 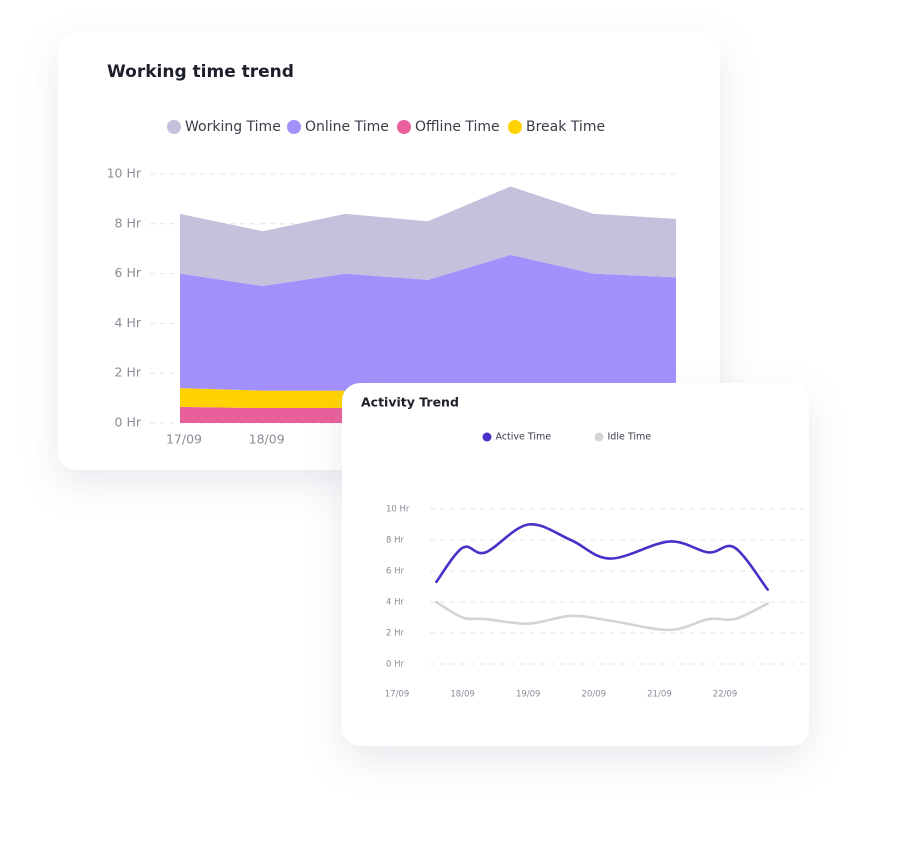 I want to click on legend-label: Active Time, so click(x=524, y=437).